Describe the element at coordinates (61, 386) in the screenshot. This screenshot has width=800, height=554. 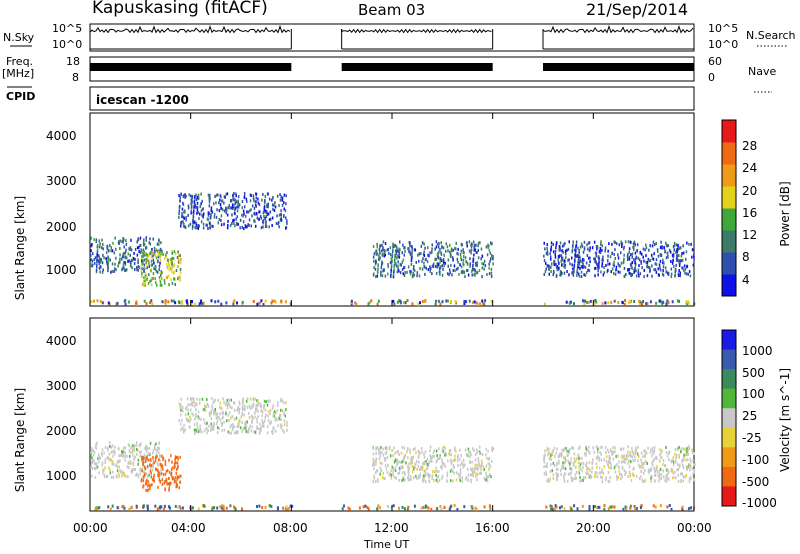
I see `velocity-ytick-3000: 3000` at that location.